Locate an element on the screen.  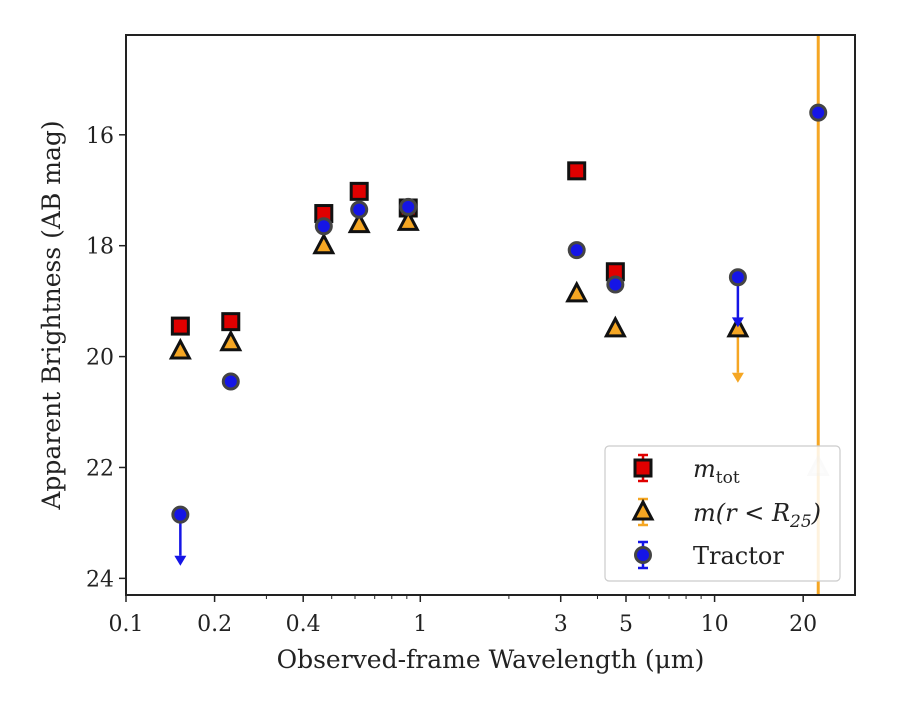
legend-entry-mtot: mtot is located at coordinates (686, 470).